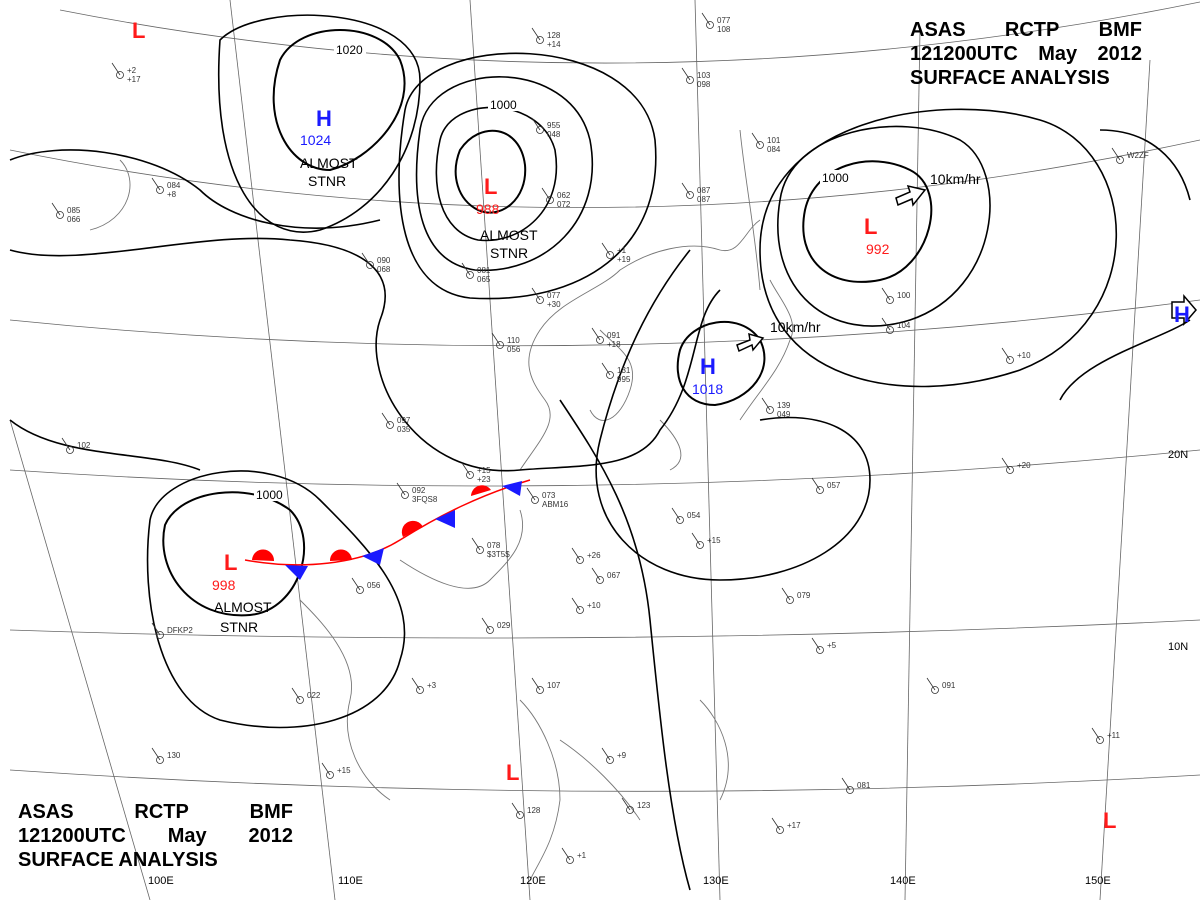  I want to click on station-value: 067, so click(614, 575).